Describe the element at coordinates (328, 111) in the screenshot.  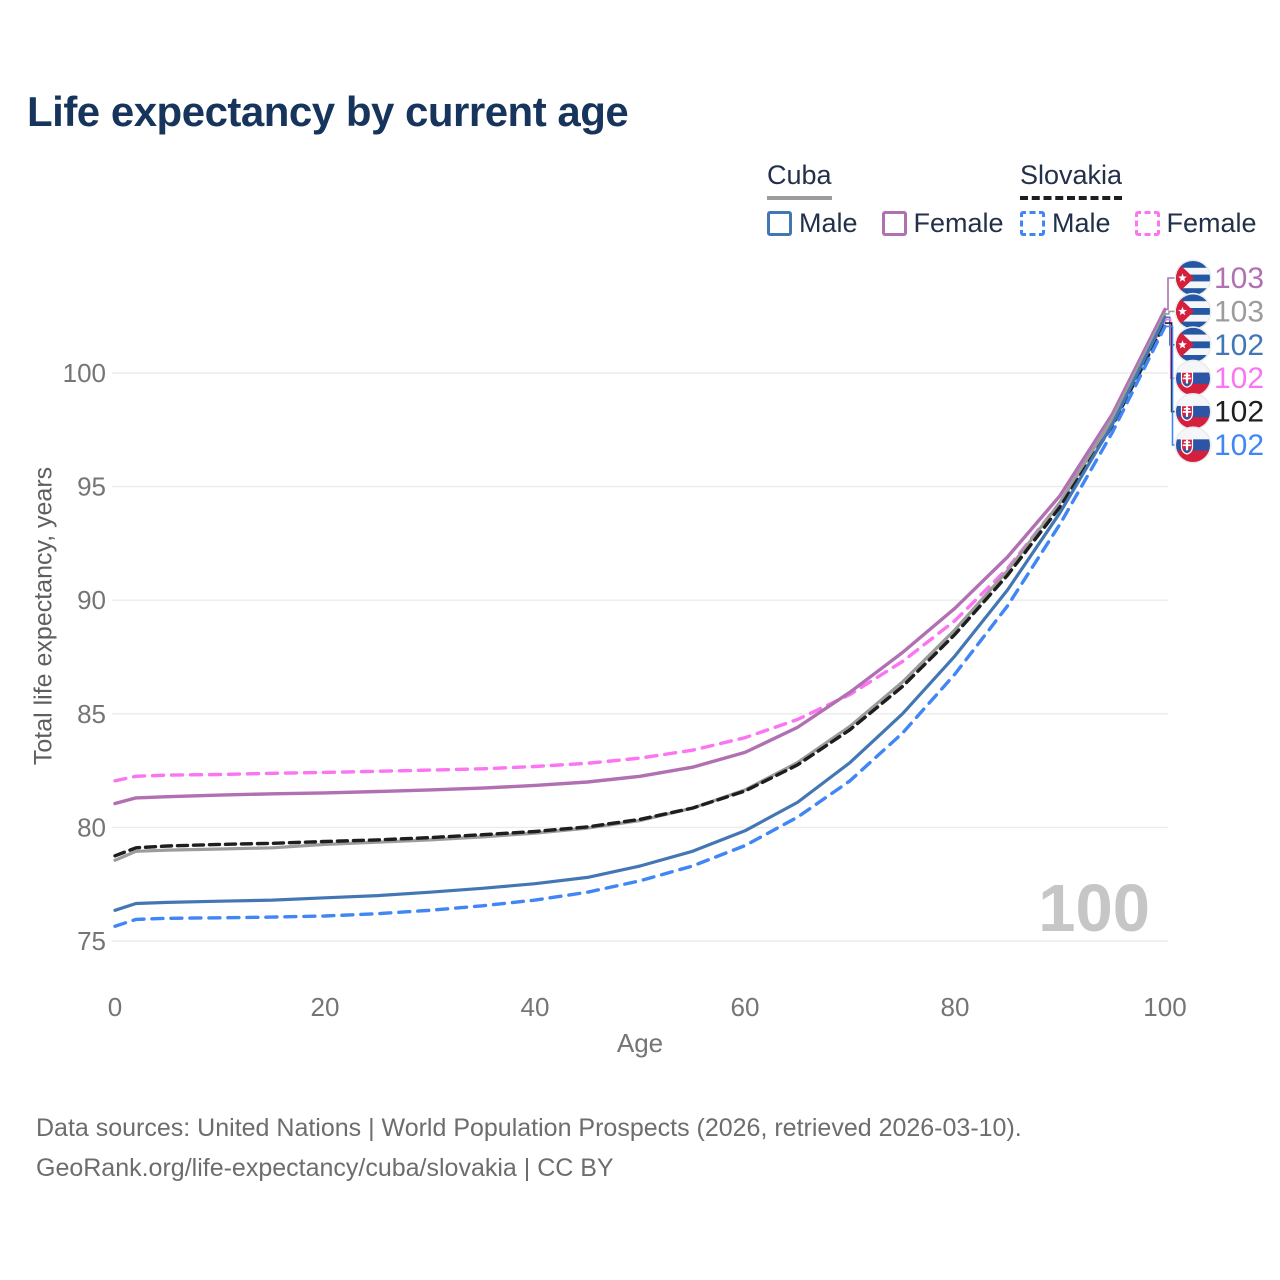
I see `page-title: Life expectancy by current age` at that location.